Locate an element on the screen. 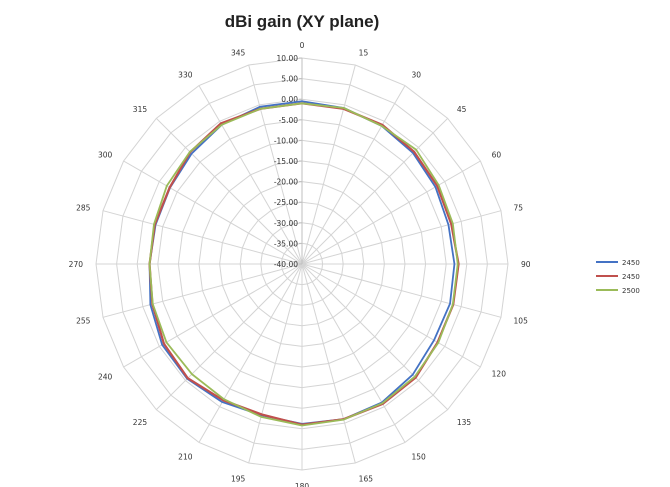 This screenshot has width=670, height=487. angle-label: 90 is located at coordinates (526, 264).